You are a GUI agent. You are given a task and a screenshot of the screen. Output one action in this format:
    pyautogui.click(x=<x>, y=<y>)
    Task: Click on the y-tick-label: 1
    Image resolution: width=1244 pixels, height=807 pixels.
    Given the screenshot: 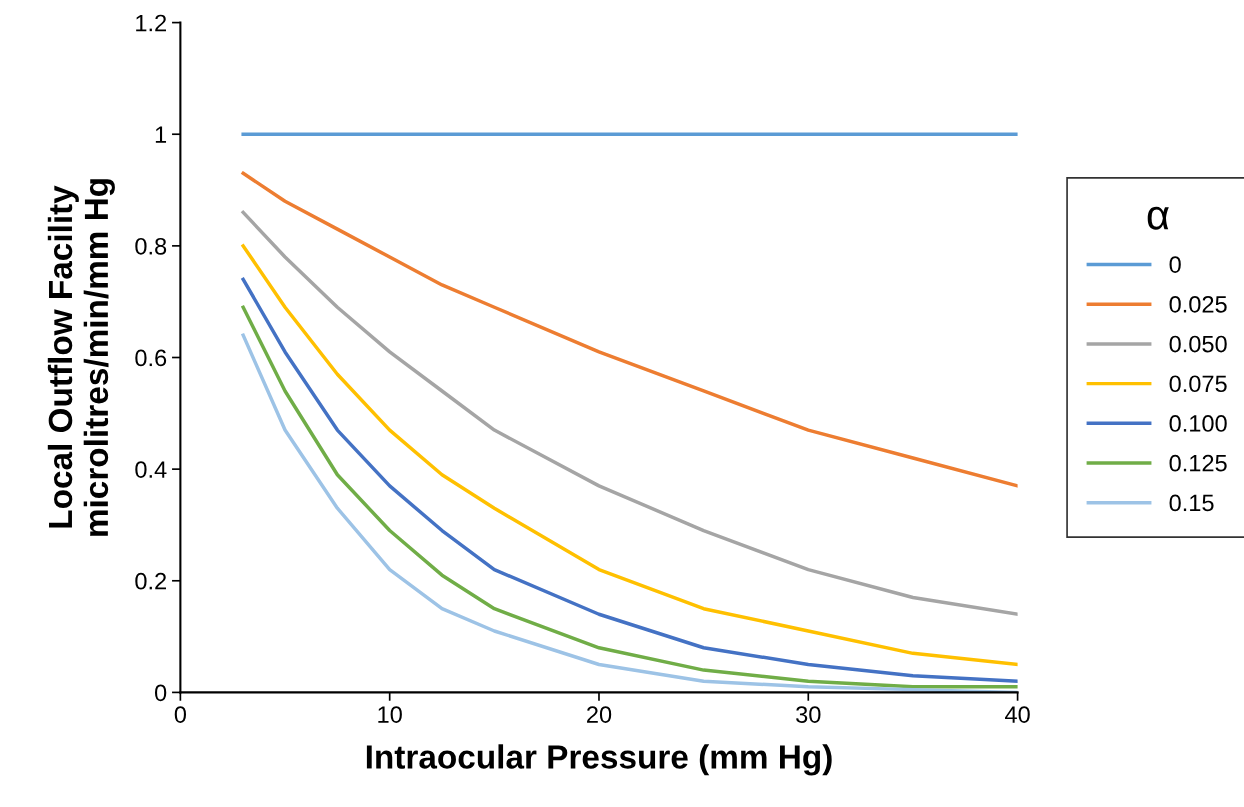 What is the action you would take?
    pyautogui.click(x=161, y=134)
    